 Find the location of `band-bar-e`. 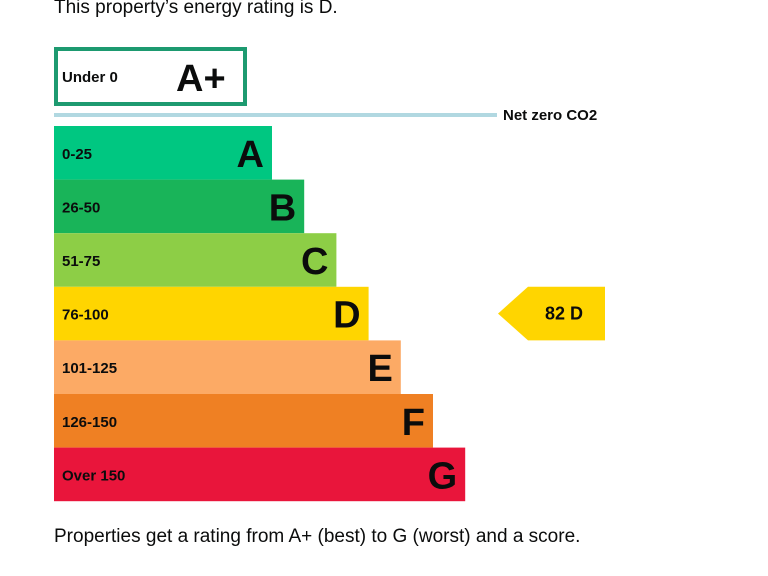

band-bar-e is located at coordinates (227, 367).